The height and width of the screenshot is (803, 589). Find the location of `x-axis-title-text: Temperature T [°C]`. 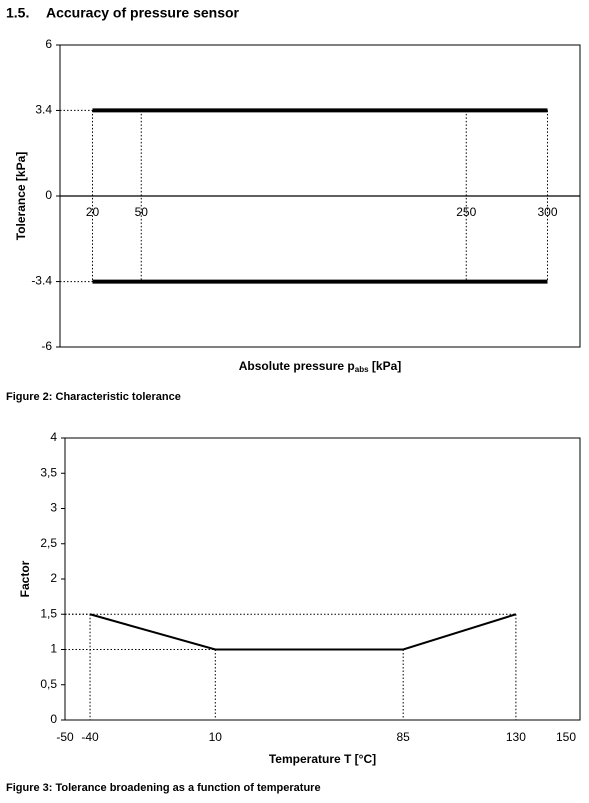

x-axis-title-text: Temperature T [°C] is located at coordinates (322, 759).